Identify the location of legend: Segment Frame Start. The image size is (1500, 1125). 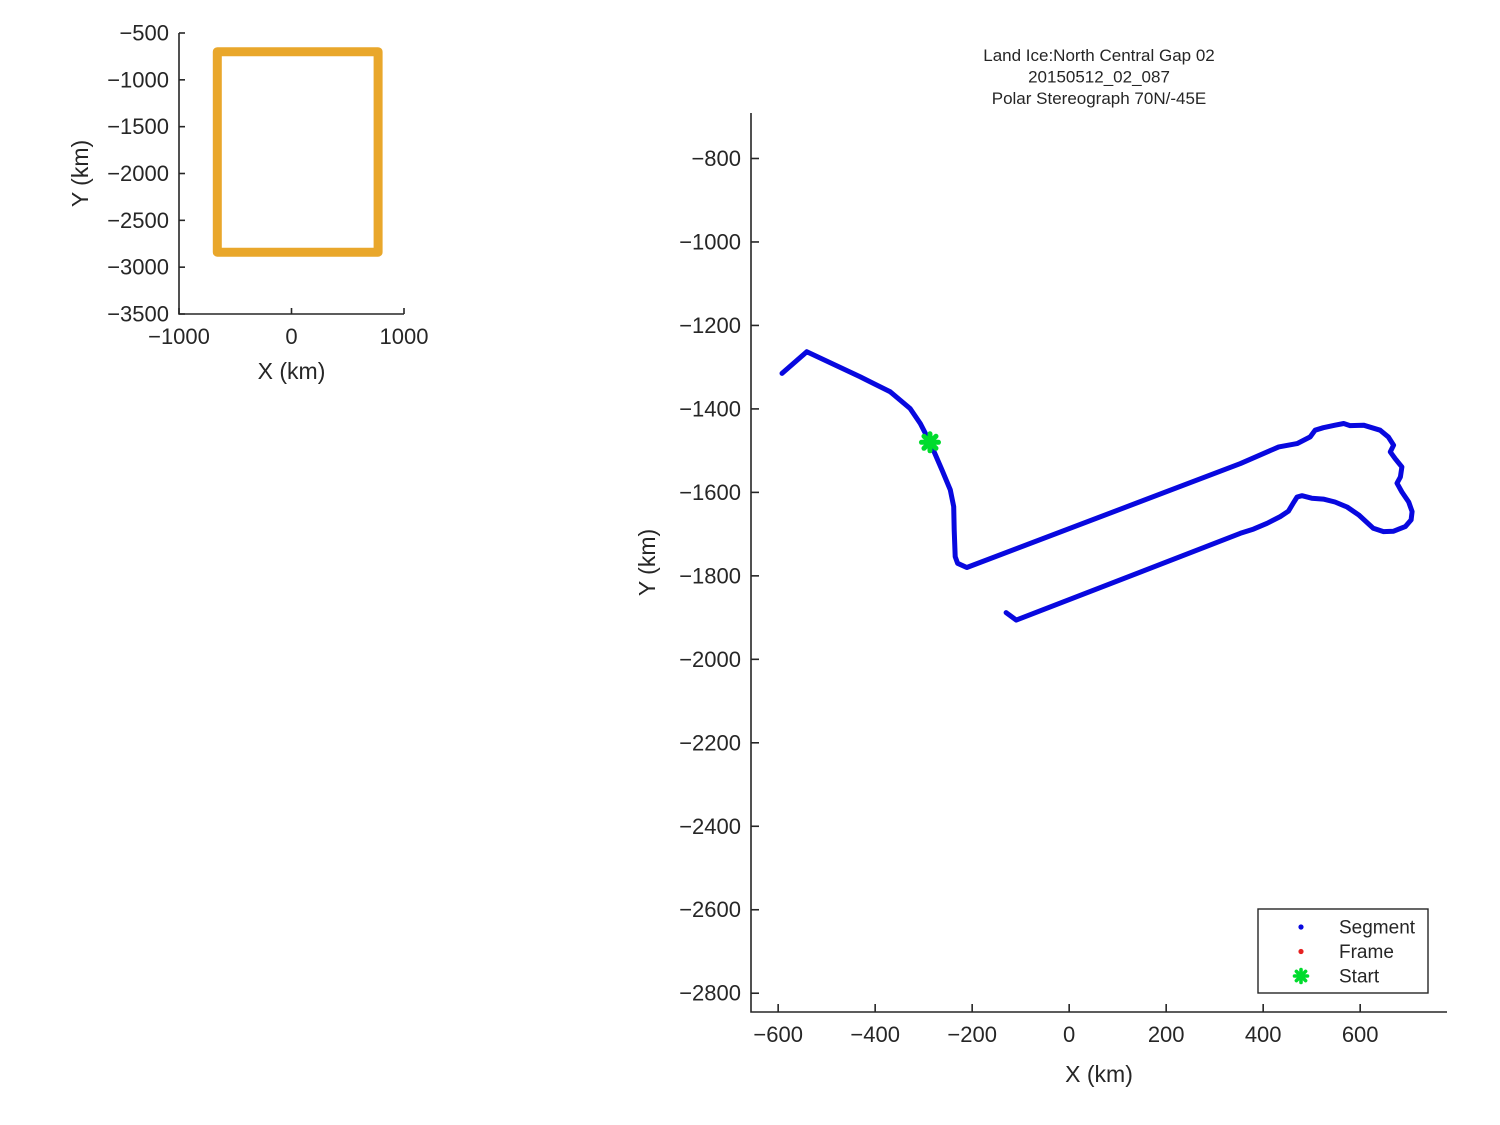
(1343, 951).